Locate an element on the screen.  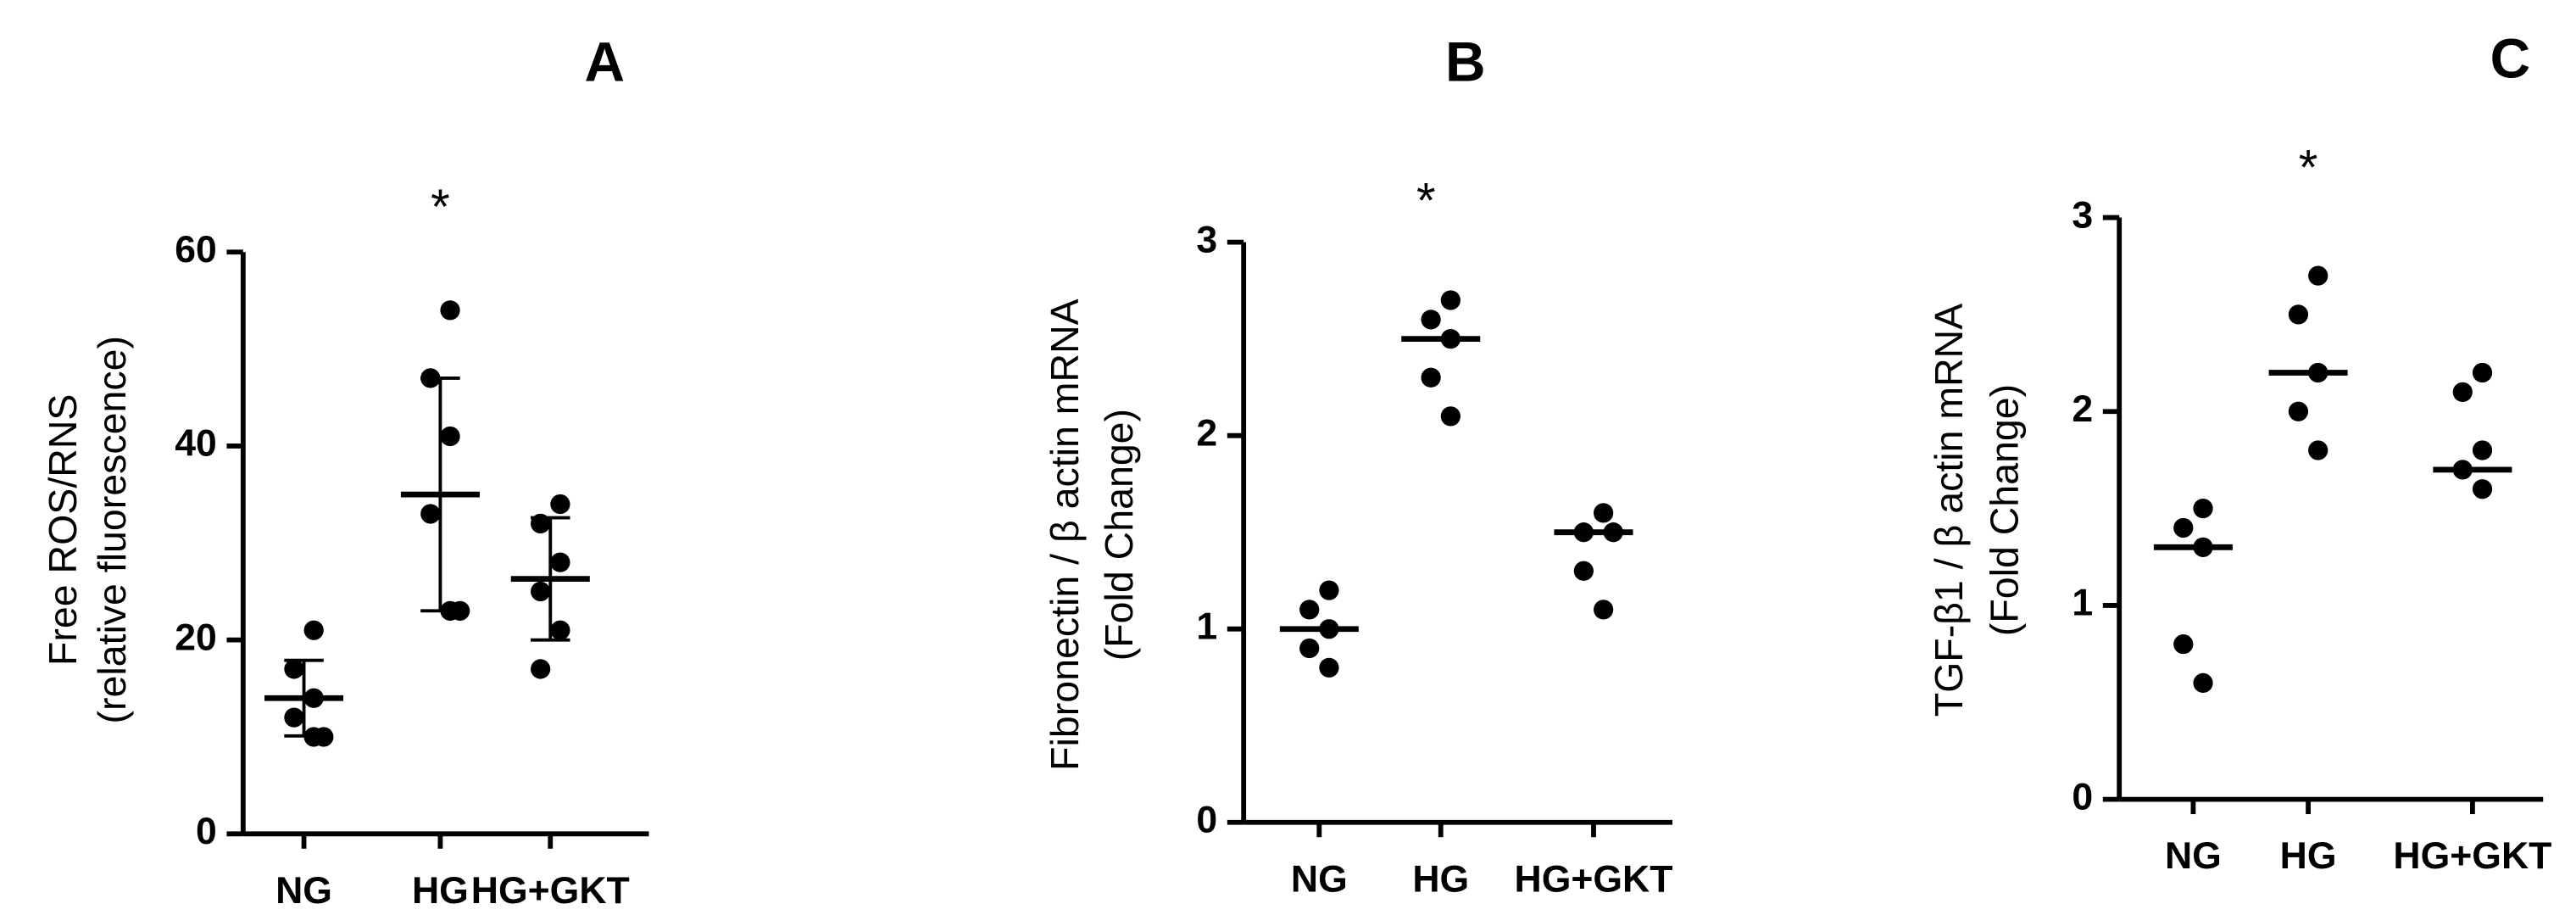
y-tick-label: 40 is located at coordinates (196, 444).